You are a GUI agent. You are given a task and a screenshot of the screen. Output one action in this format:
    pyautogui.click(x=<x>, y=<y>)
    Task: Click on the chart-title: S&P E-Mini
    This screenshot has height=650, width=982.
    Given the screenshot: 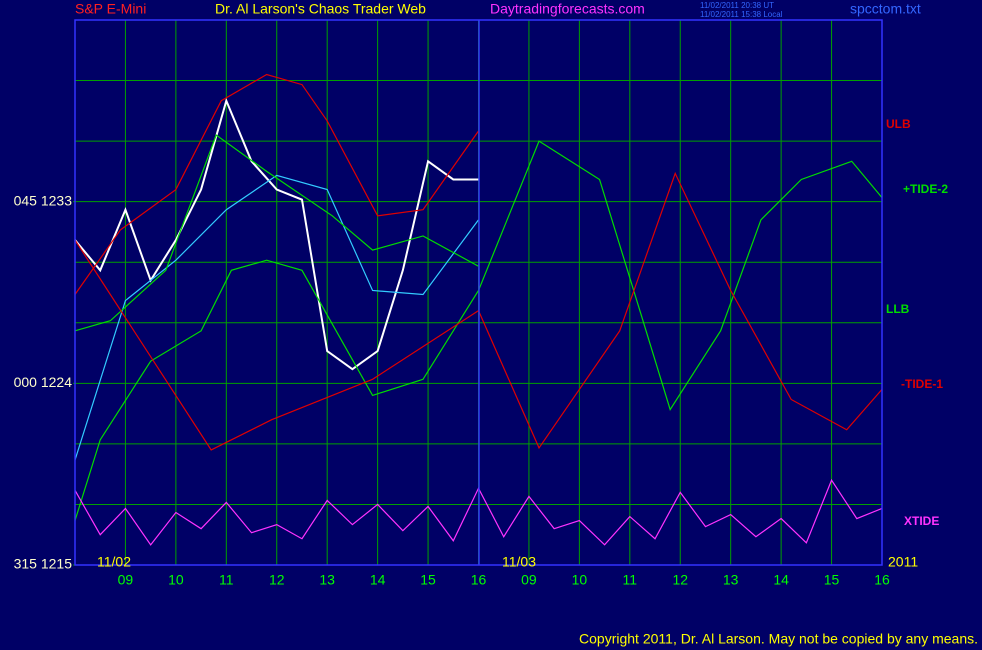 What is the action you would take?
    pyautogui.click(x=110, y=9)
    